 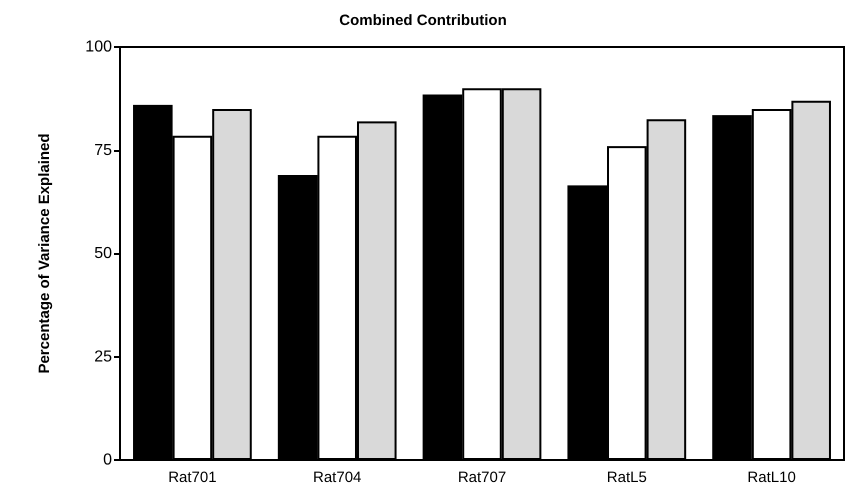 What do you see at coordinates (103, 253) in the screenshot?
I see `y-tick-label: 50` at bounding box center [103, 253].